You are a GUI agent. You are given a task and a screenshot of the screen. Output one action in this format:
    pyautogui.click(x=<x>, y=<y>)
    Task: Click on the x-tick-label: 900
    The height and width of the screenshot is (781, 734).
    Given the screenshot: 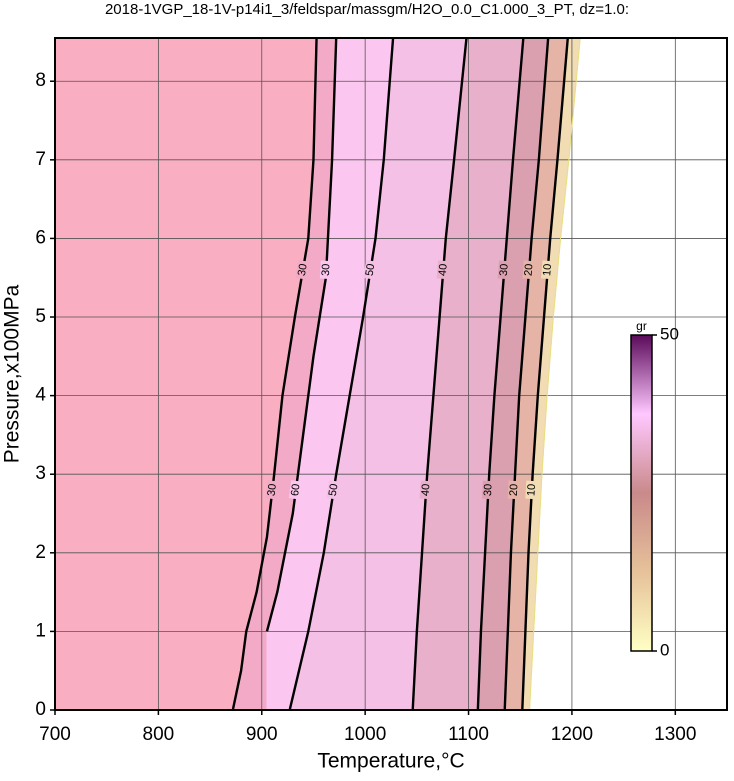 What is the action you would take?
    pyautogui.click(x=262, y=734)
    